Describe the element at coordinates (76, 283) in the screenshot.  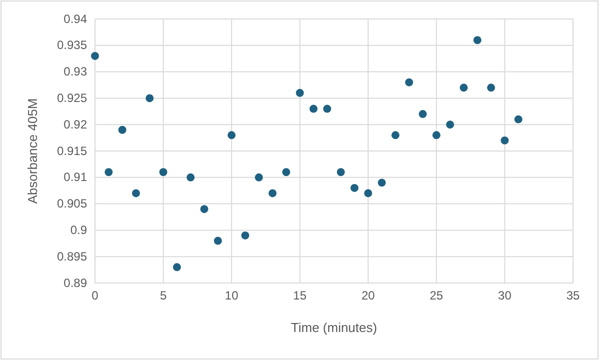
I see `y-tick-label: 0.89` at that location.